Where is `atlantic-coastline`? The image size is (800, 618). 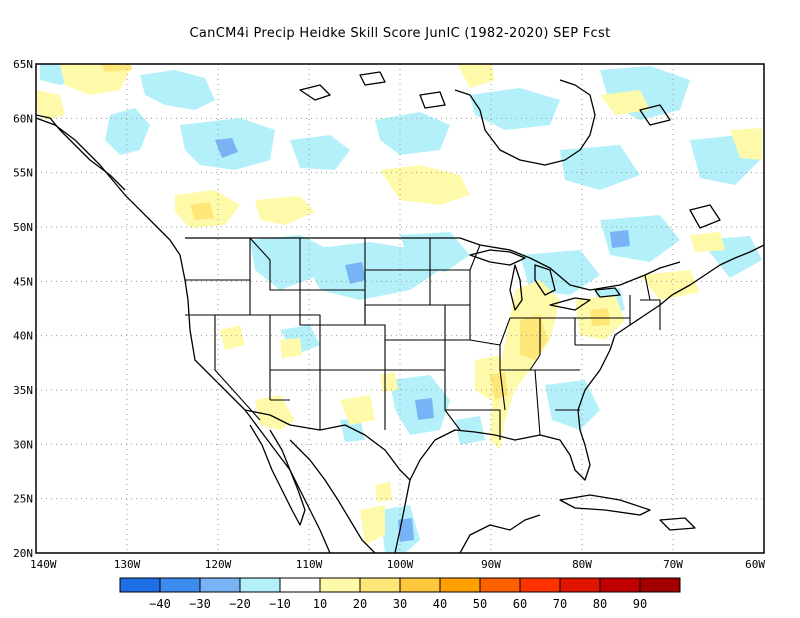 atlantic-coastline is located at coordinates (670, 337).